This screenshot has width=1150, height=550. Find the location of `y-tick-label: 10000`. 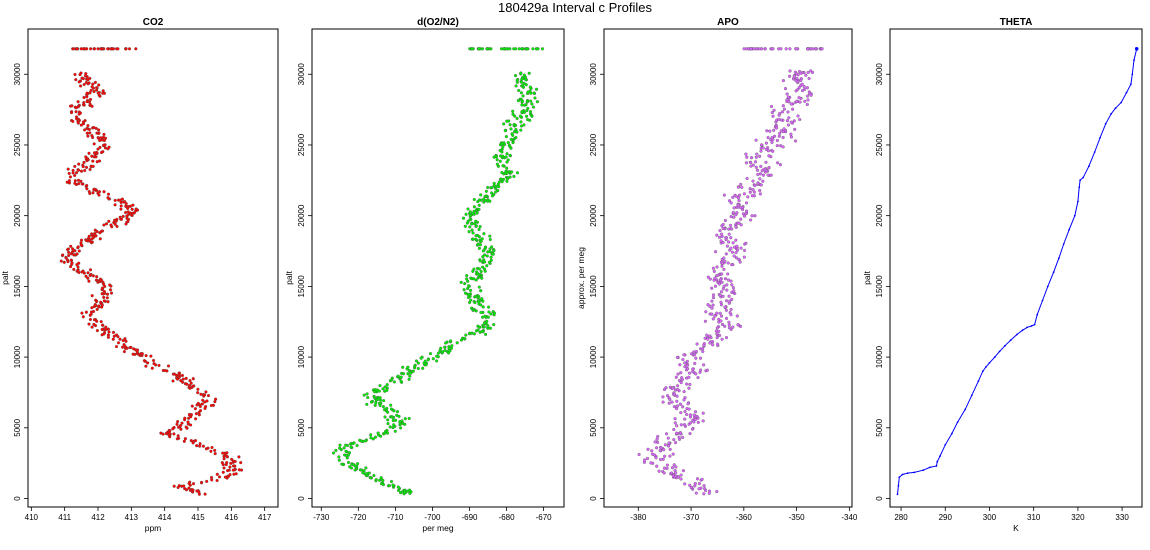

y-tick-label: 10000 is located at coordinates (879, 356).